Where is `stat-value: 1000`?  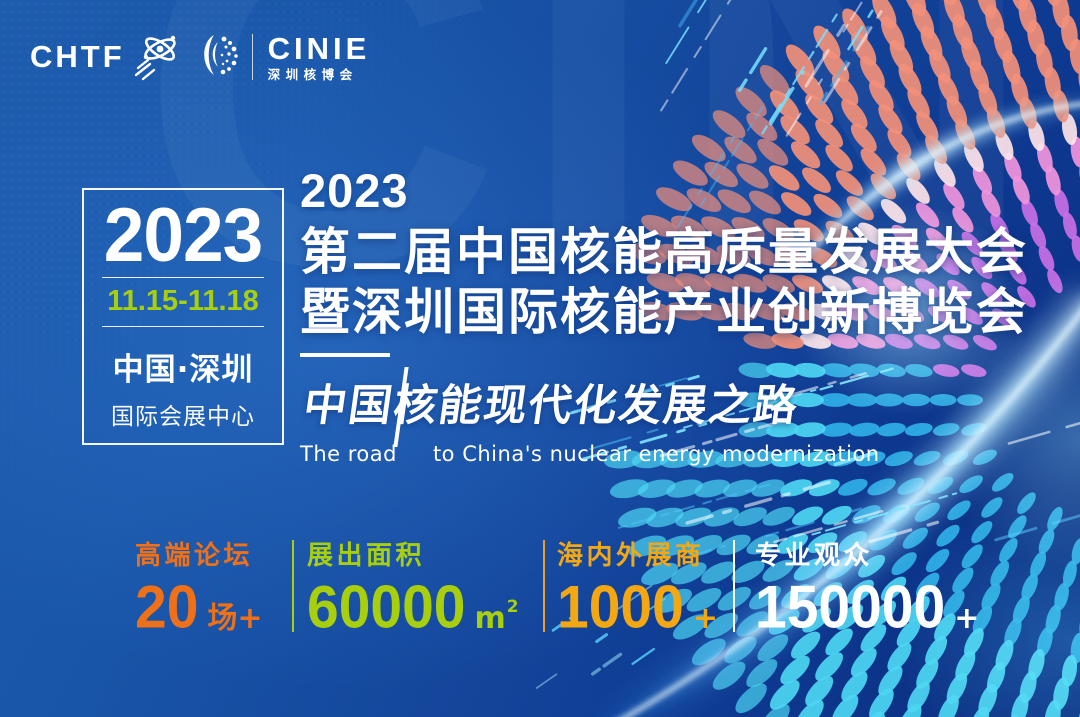
stat-value: 1000 is located at coordinates (620, 607).